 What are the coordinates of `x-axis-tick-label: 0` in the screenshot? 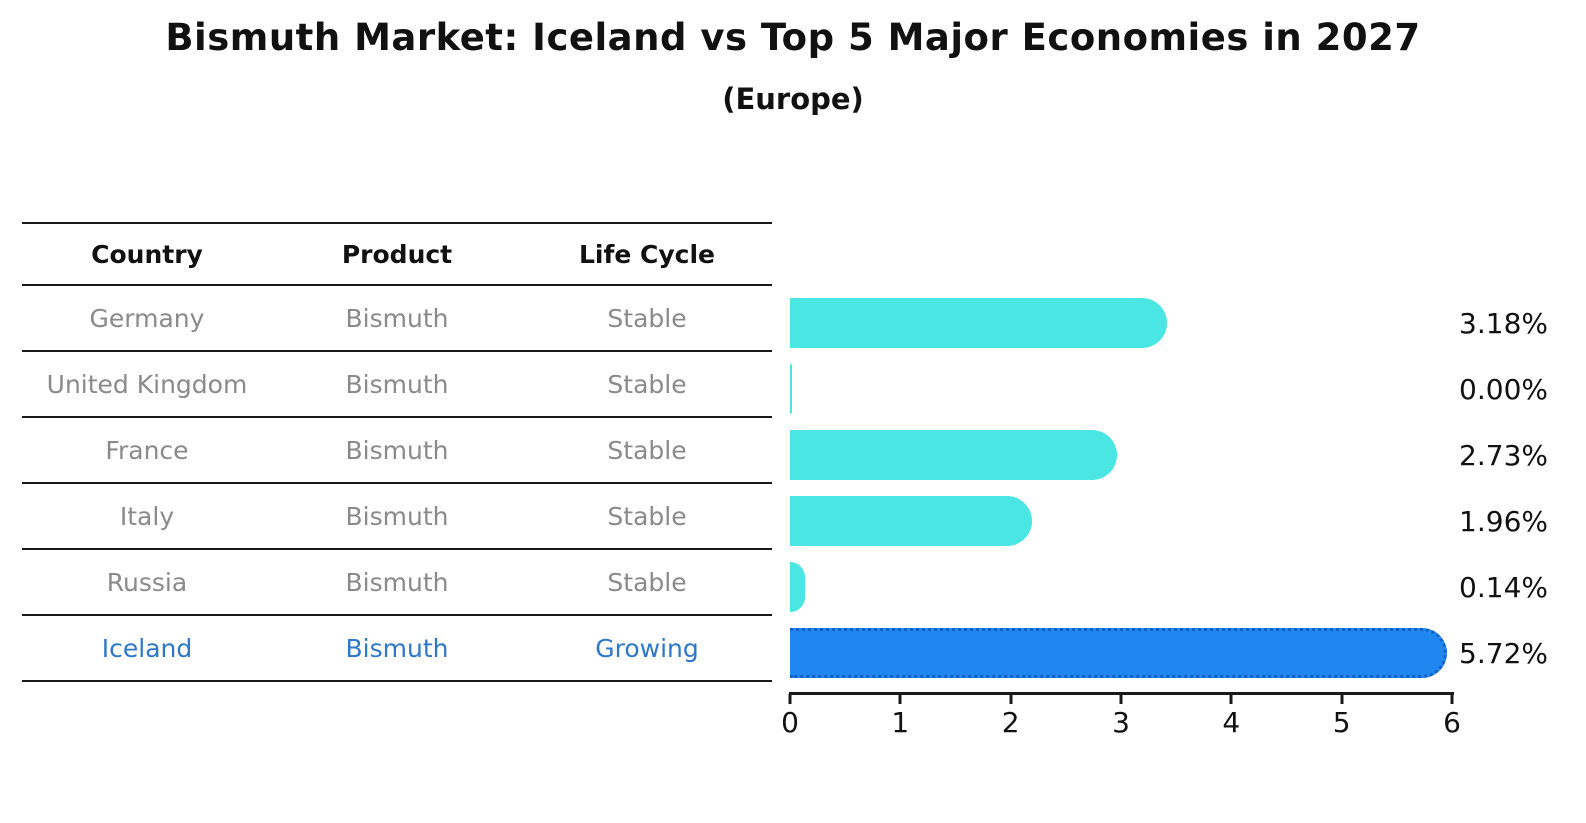 It's located at (790, 722).